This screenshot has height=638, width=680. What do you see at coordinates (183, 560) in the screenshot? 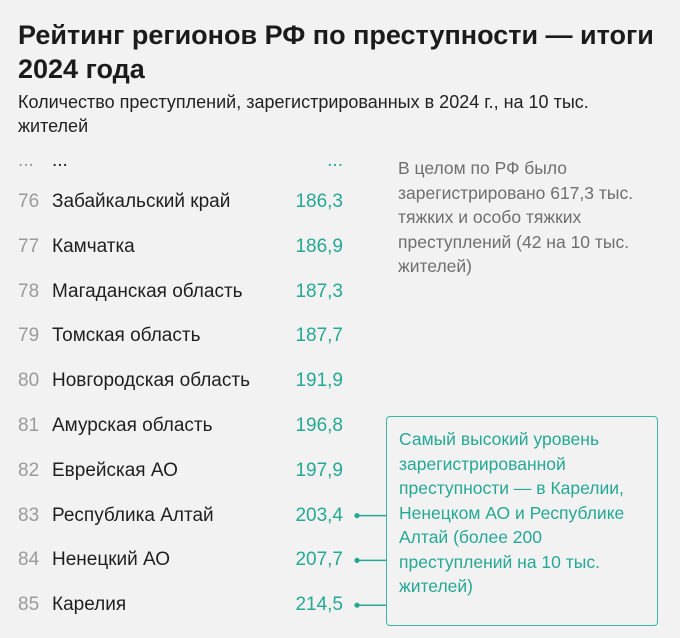
I see `table-row: 84 Ненецкий АО 207,7` at bounding box center [183, 560].